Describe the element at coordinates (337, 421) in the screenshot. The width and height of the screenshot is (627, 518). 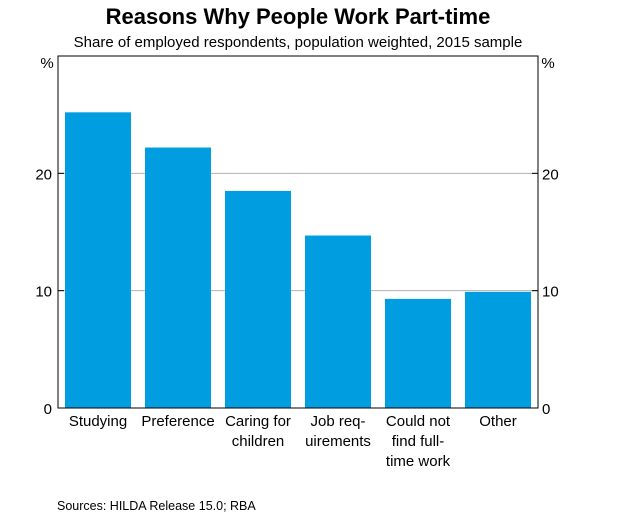
I see `category-label: Job req-` at that location.